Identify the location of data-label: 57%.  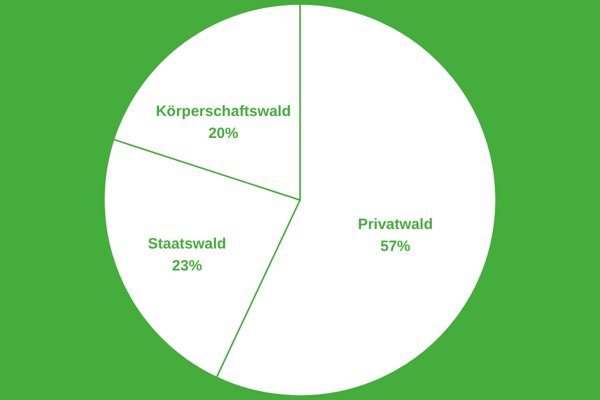
(395, 246).